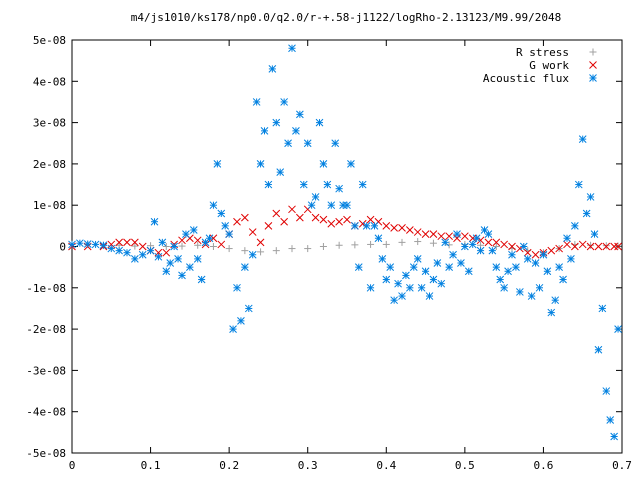  What do you see at coordinates (526, 78) in the screenshot?
I see `legend-label: Acoustic flux` at bounding box center [526, 78].